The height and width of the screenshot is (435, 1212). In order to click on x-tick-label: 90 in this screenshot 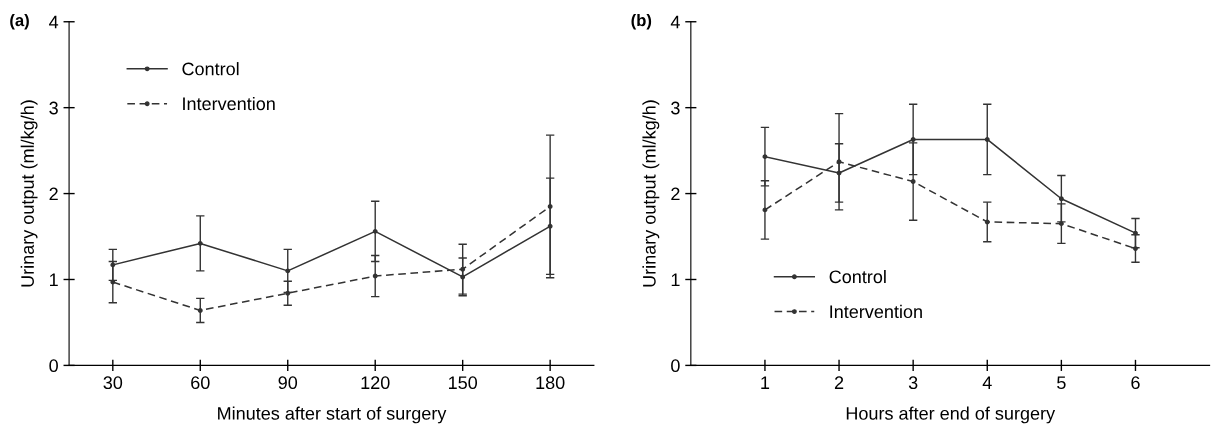, I will do `click(288, 383)`.